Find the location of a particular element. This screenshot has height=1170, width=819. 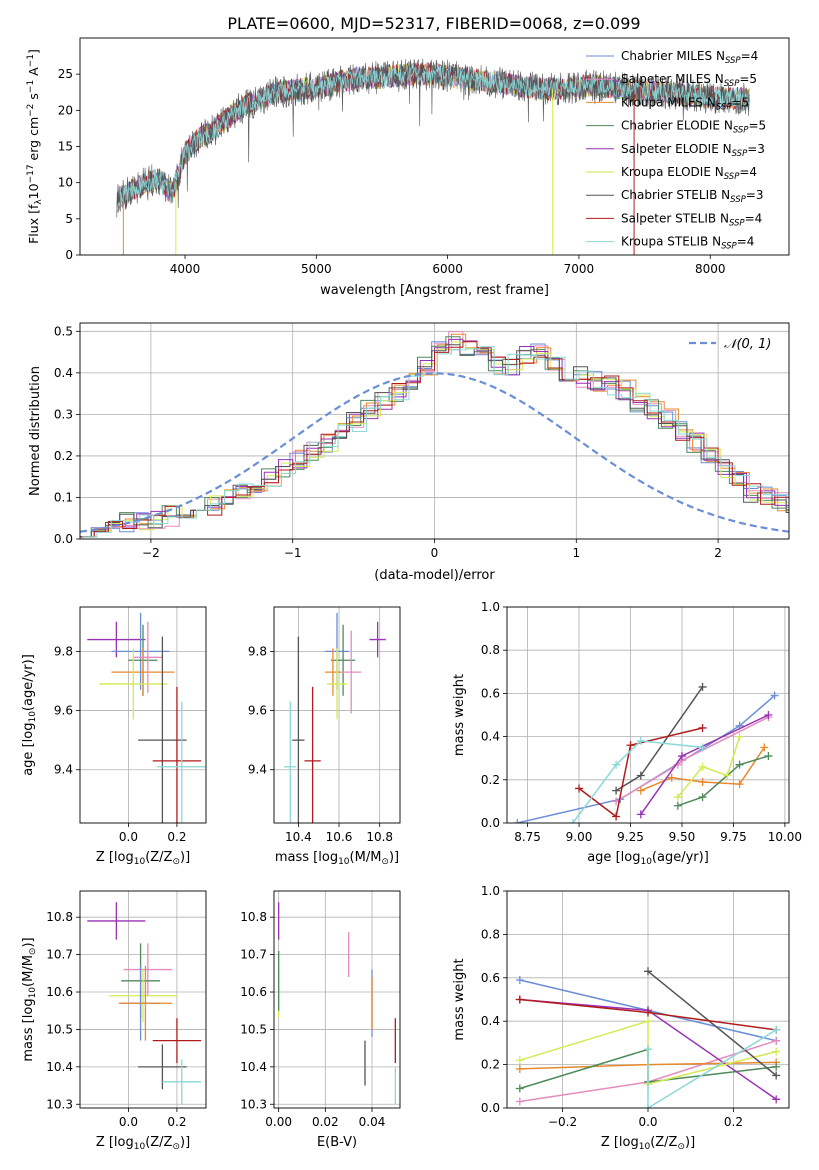

x-tick-label: 6000 is located at coordinates (447, 269).